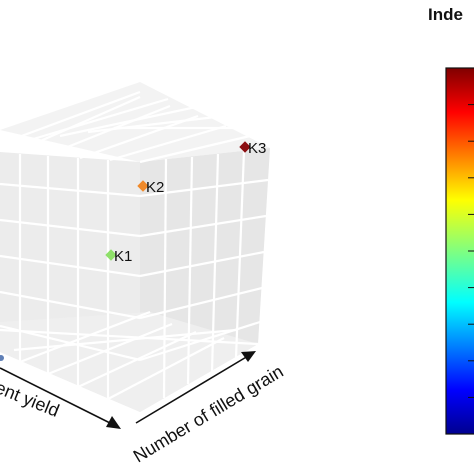 The height and width of the screenshot is (474, 474). Describe the element at coordinates (123, 256) in the screenshot. I see `point-label-k1: K1` at that location.